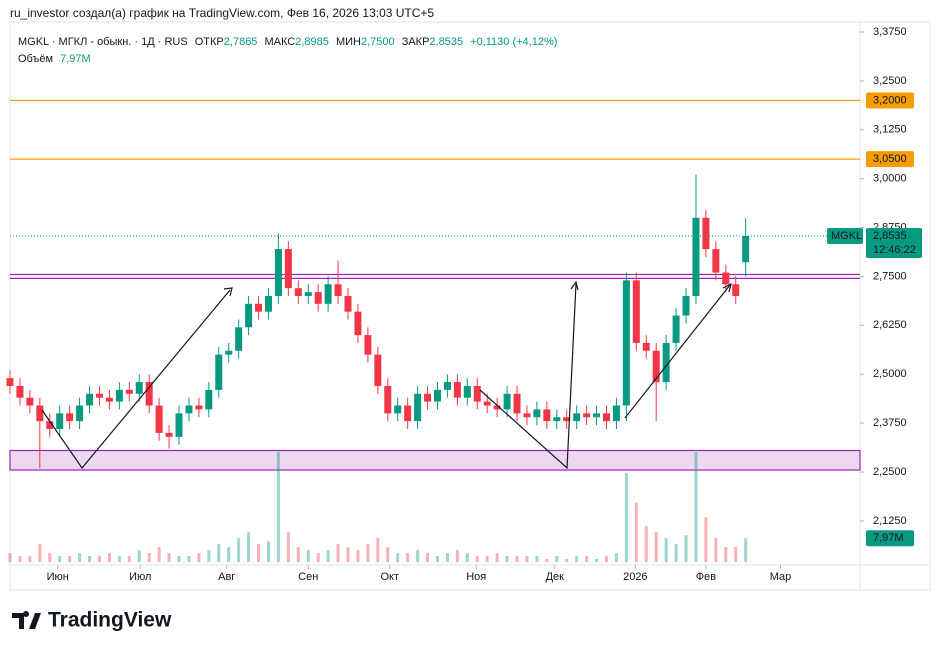 The width and height of the screenshot is (941, 650). Describe the element at coordinates (280, 42) in the screenshot. I see `legend-label: МАКС` at that location.